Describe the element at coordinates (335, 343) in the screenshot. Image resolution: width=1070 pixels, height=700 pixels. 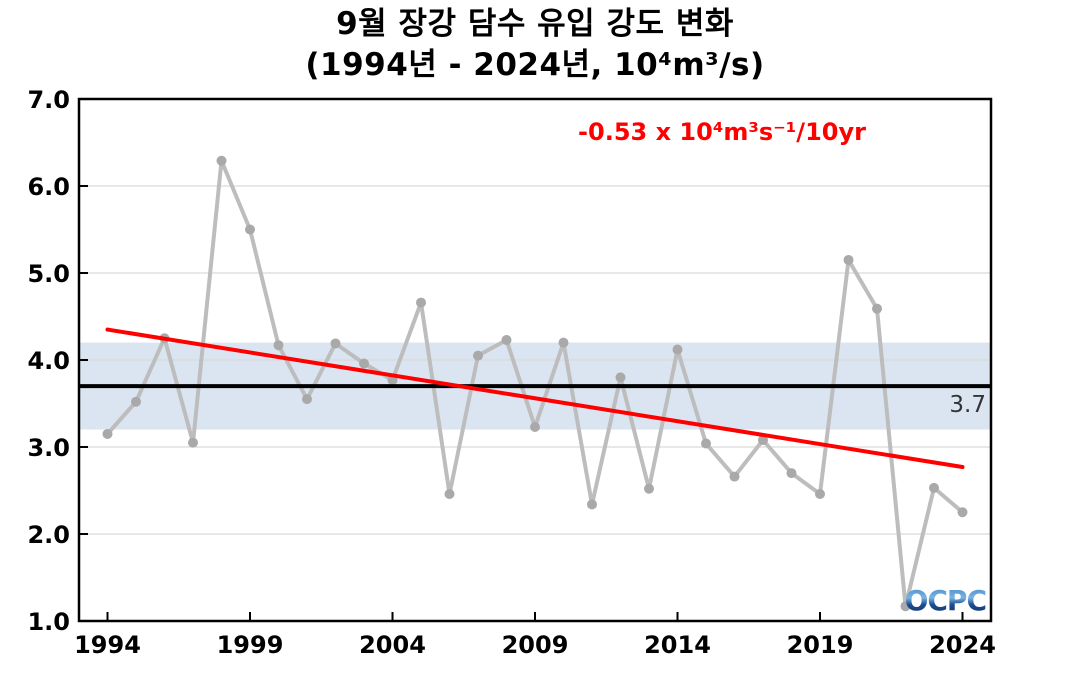
I see `data-point-2002` at that location.